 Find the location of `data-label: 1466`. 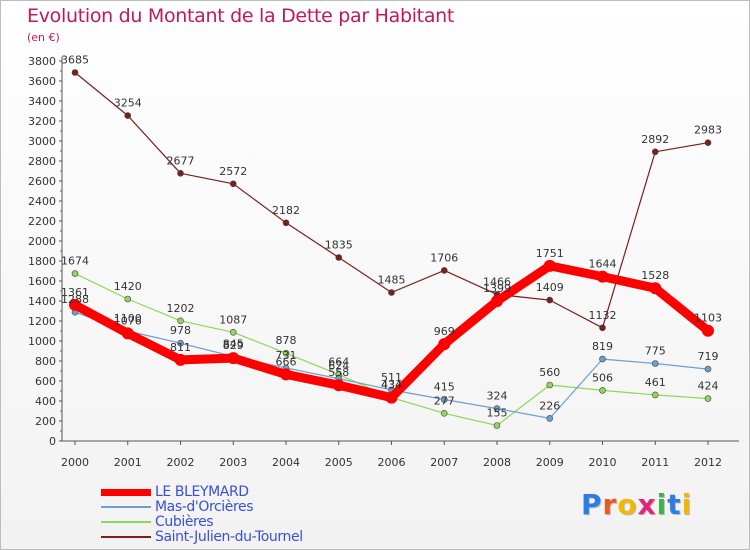

data-label: 1466 is located at coordinates (497, 281).